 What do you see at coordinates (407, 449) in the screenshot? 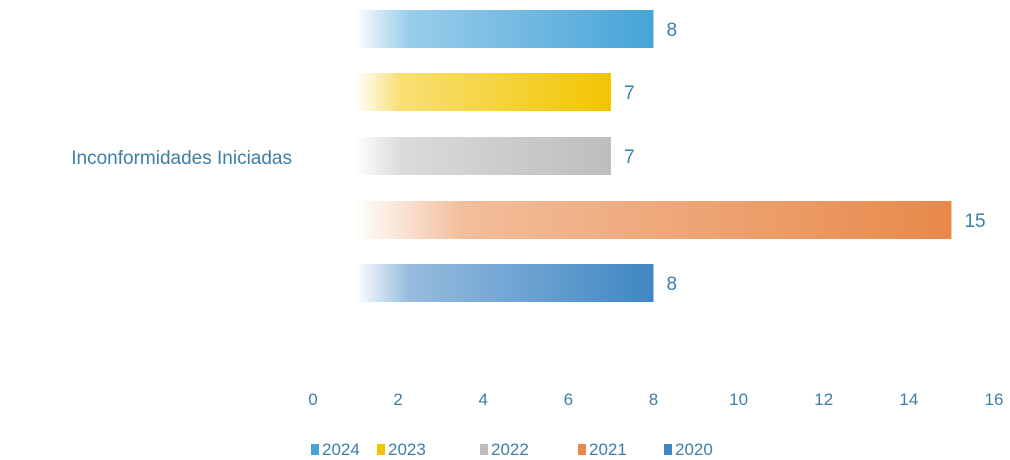
I see `legend-label-2023: 2023` at bounding box center [407, 449].